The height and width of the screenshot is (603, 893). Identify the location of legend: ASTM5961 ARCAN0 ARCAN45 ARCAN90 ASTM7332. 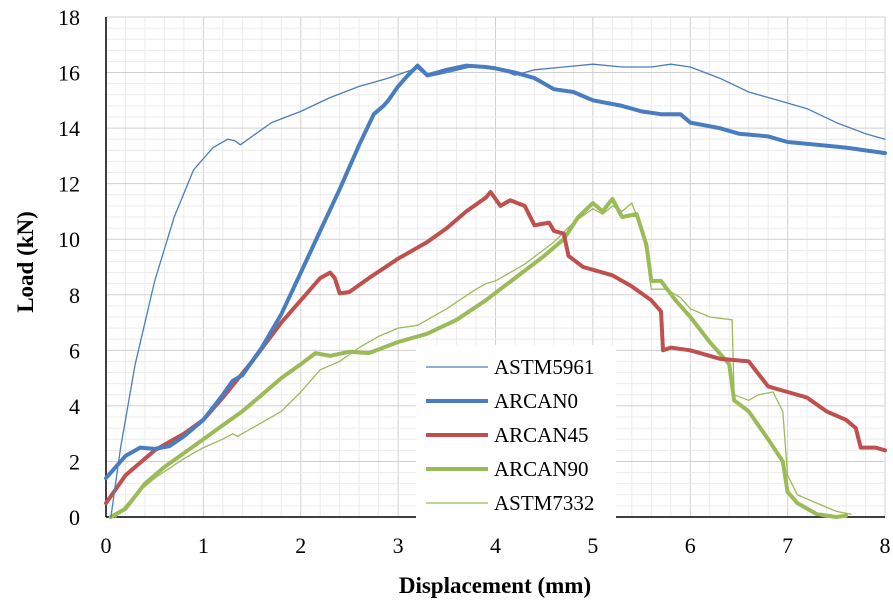
(516, 434).